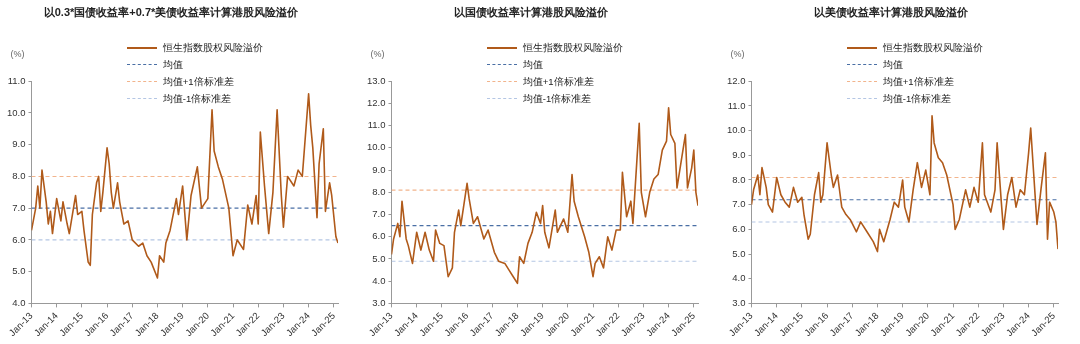  What do you see at coordinates (376, 80) in the screenshot?
I see `y-tick-label: 13.0` at bounding box center [376, 80].